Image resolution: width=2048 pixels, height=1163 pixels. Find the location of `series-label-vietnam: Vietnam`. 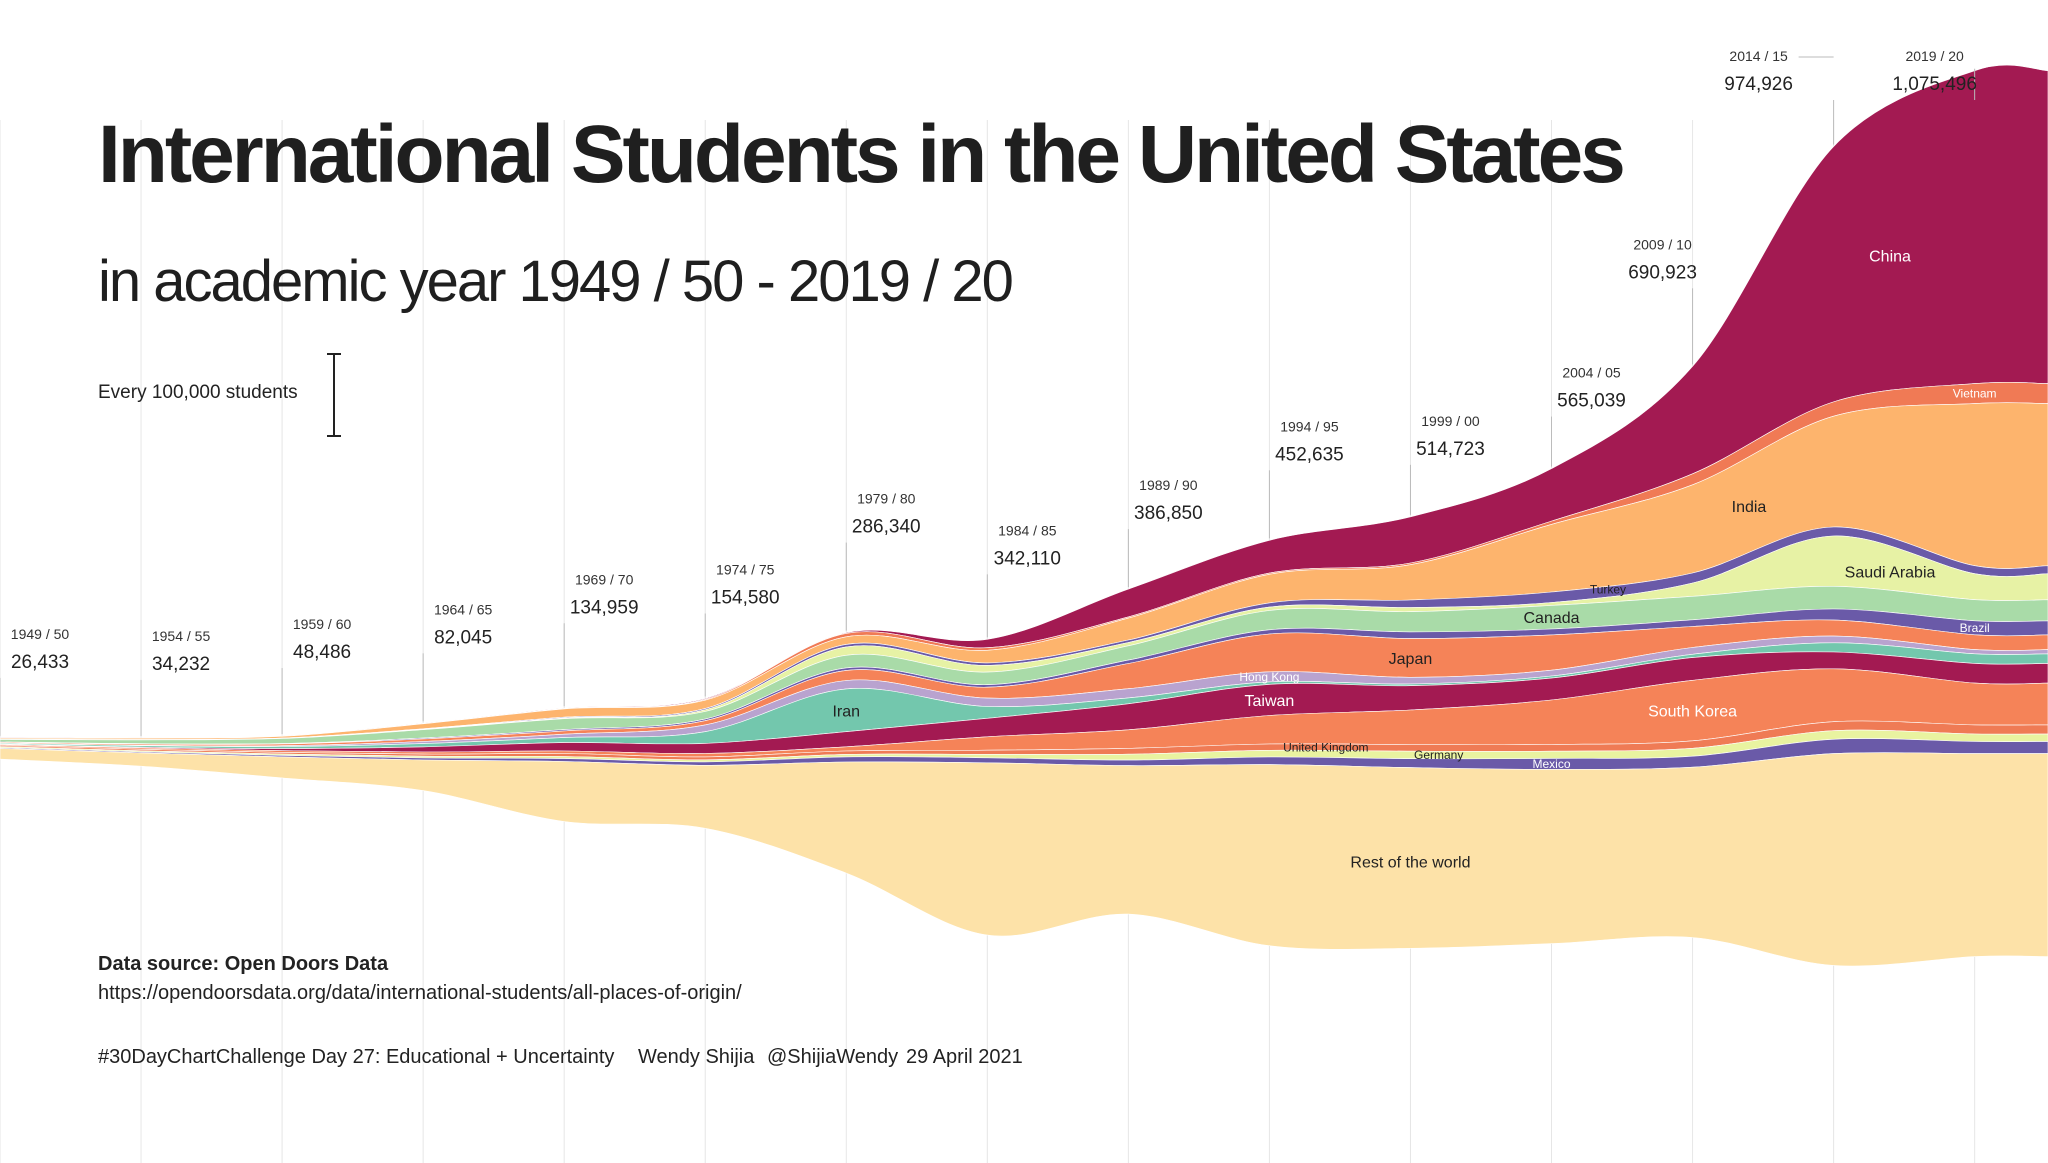

series-label-vietnam: Vietnam is located at coordinates (1975, 394).